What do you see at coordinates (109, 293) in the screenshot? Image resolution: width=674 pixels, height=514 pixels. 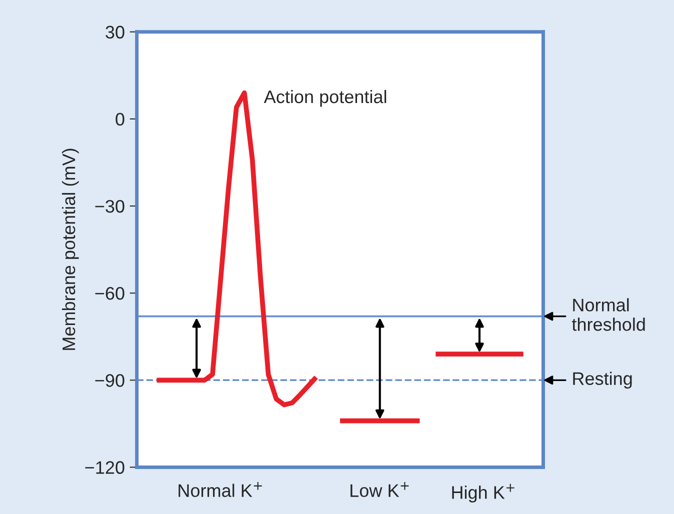 I see `y-tick-label: −60` at bounding box center [109, 293].